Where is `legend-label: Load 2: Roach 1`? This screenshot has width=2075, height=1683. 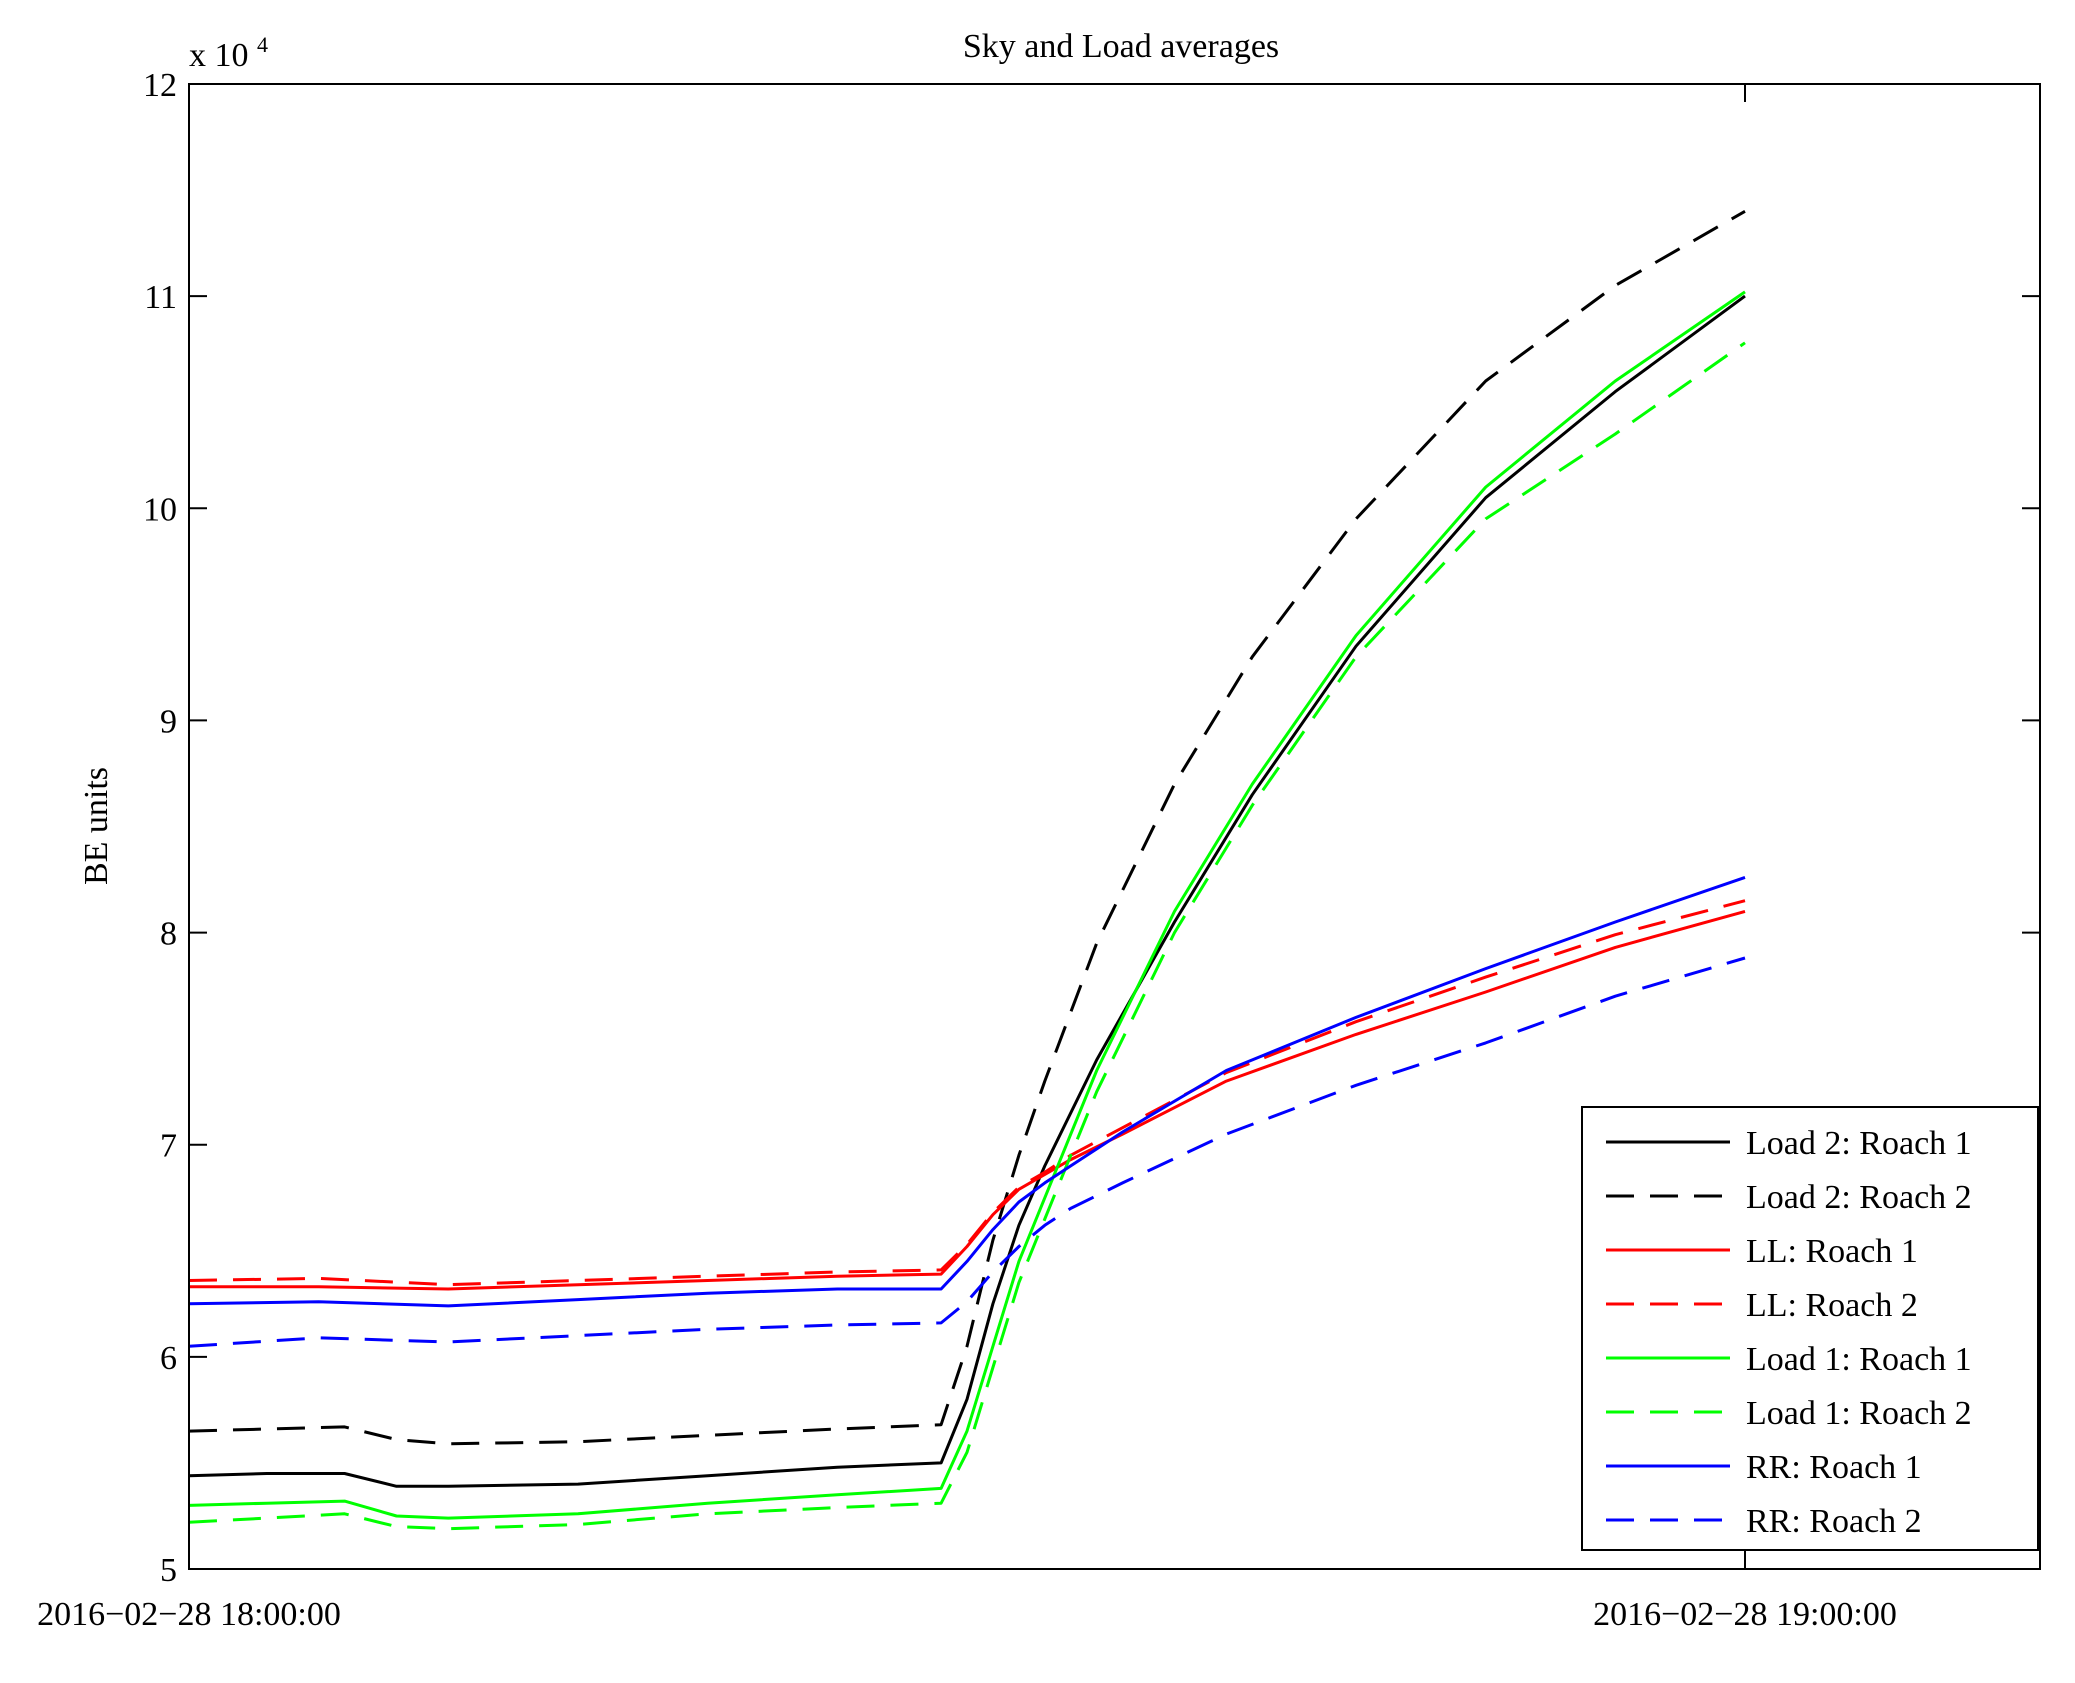
legend-label: Load 2: Roach 1 is located at coordinates (1859, 1143).